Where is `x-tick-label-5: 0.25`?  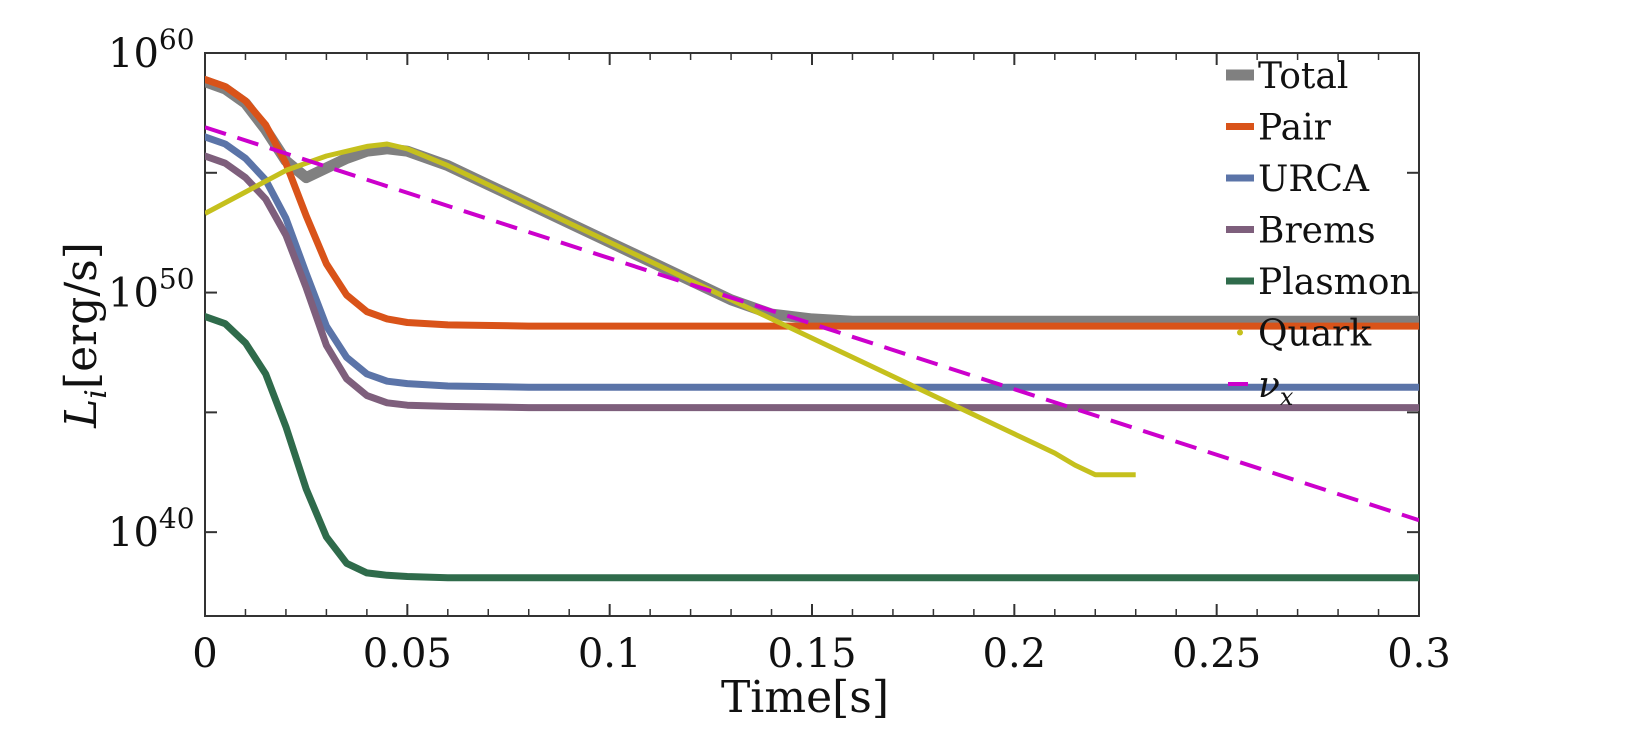
x-tick-label-5: 0.25 is located at coordinates (1216, 654).